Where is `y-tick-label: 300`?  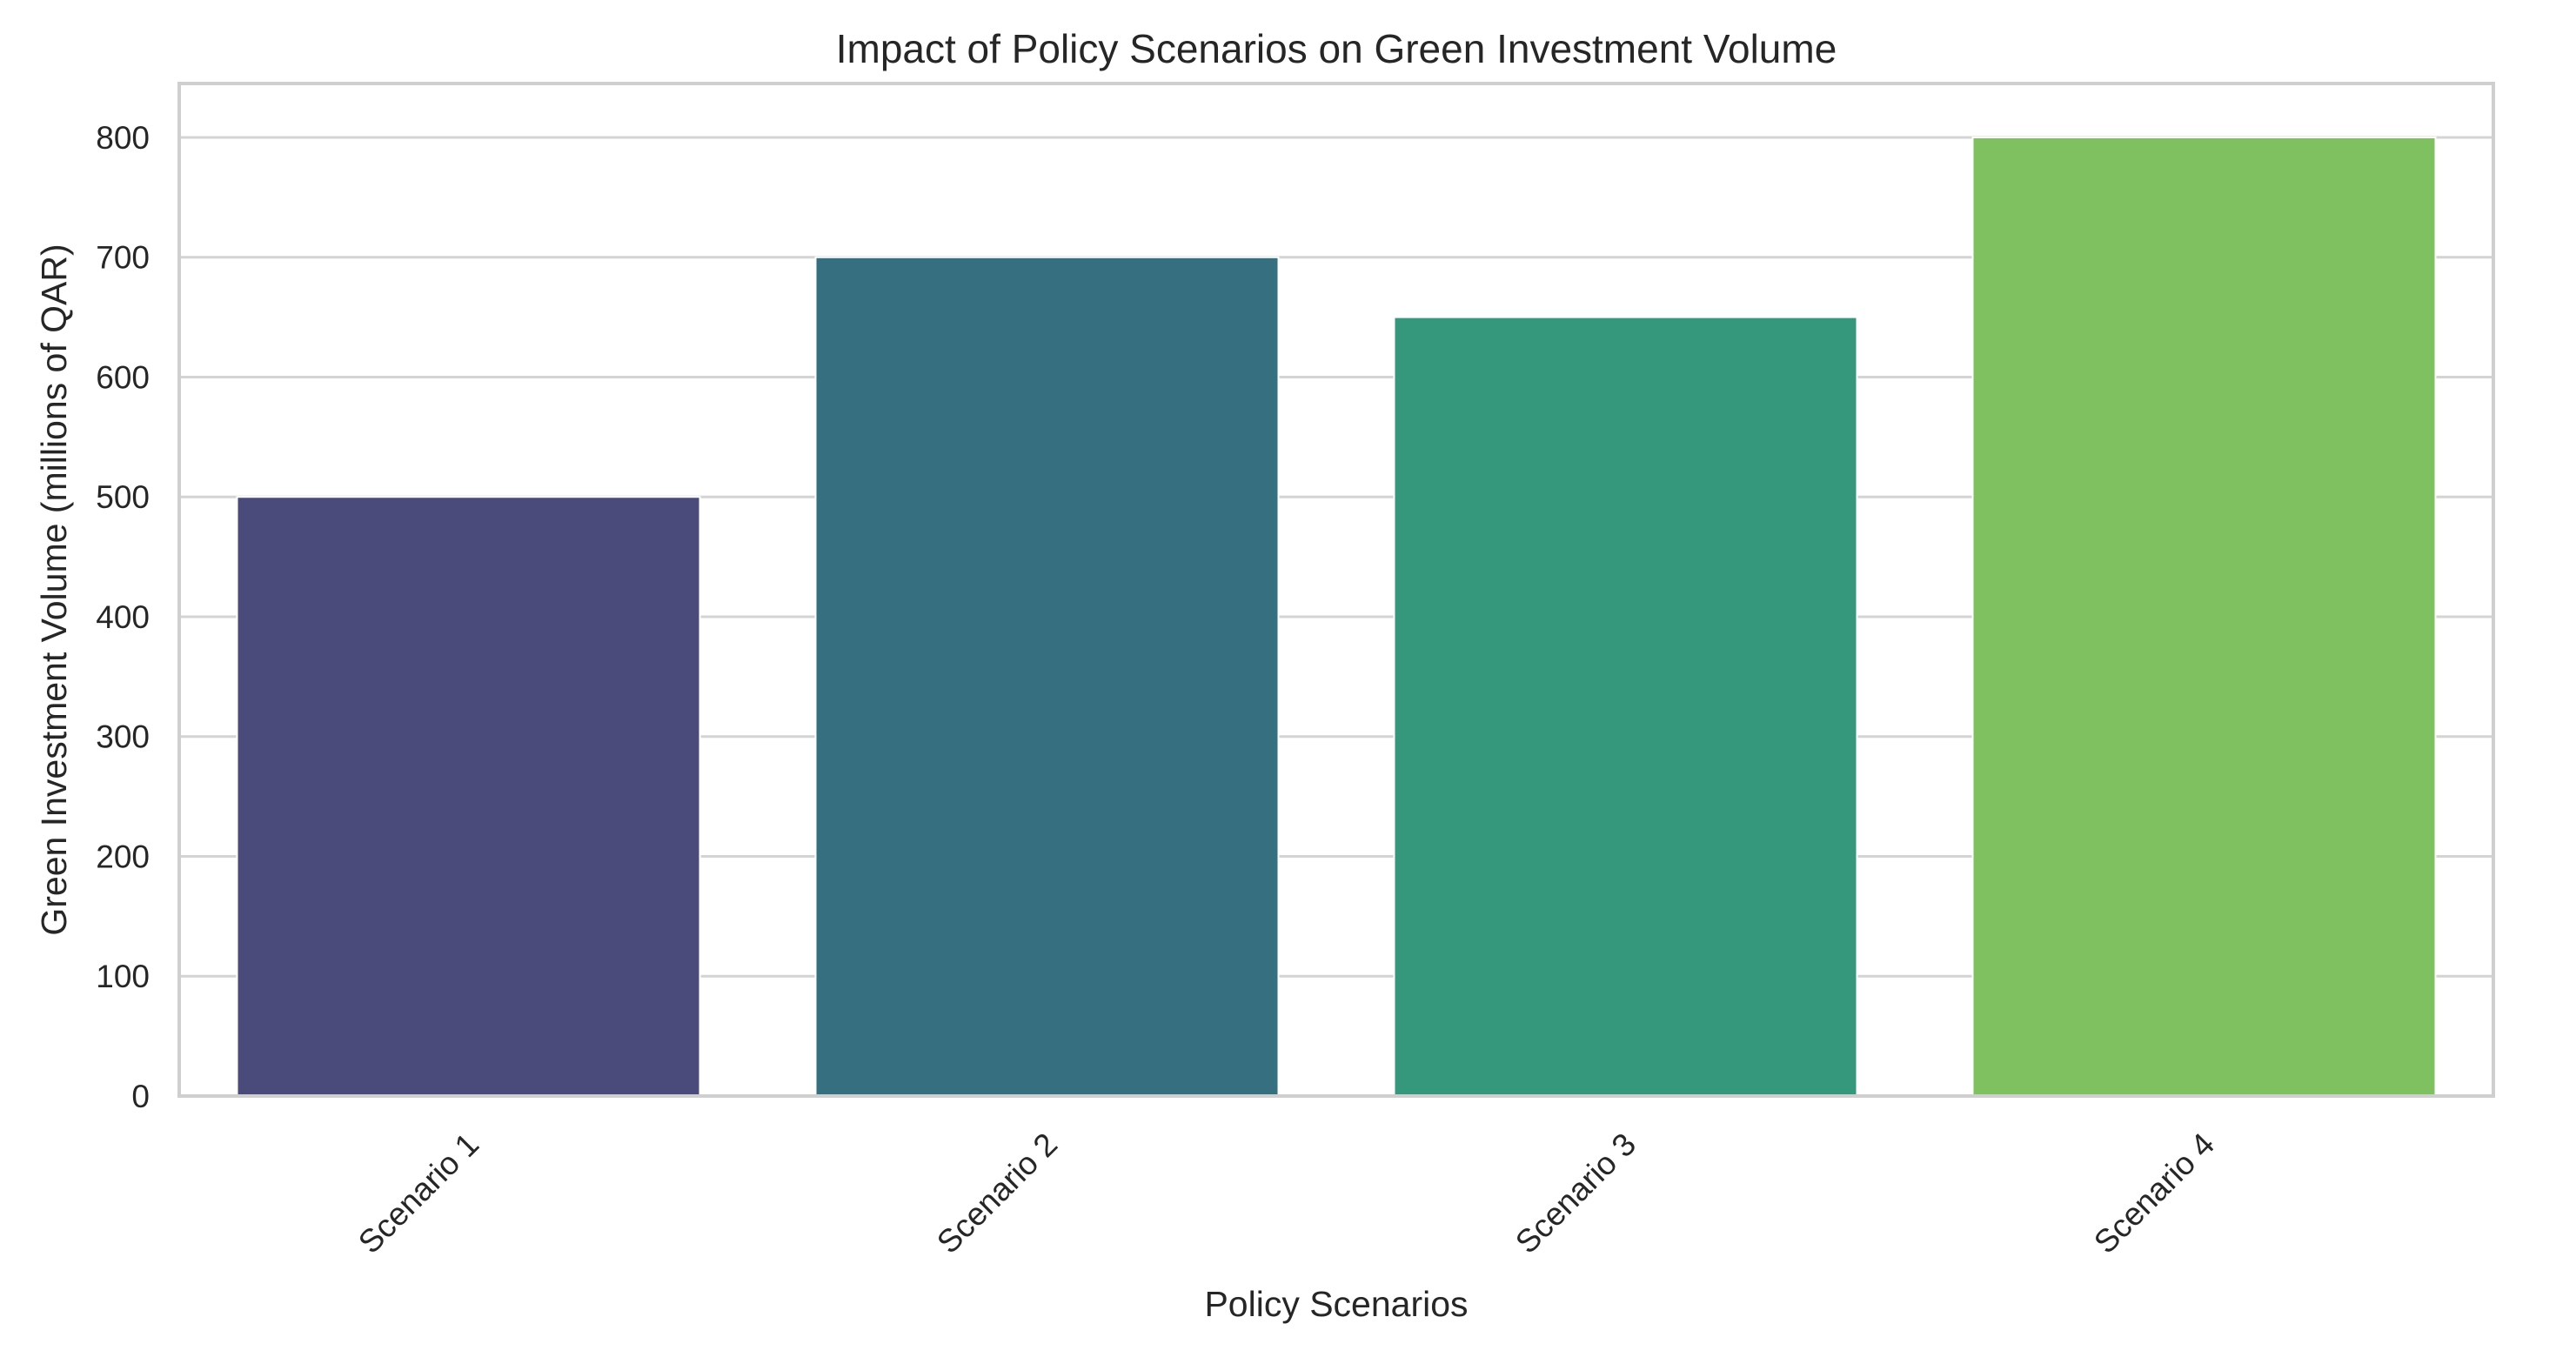 y-tick-label: 300 is located at coordinates (123, 737).